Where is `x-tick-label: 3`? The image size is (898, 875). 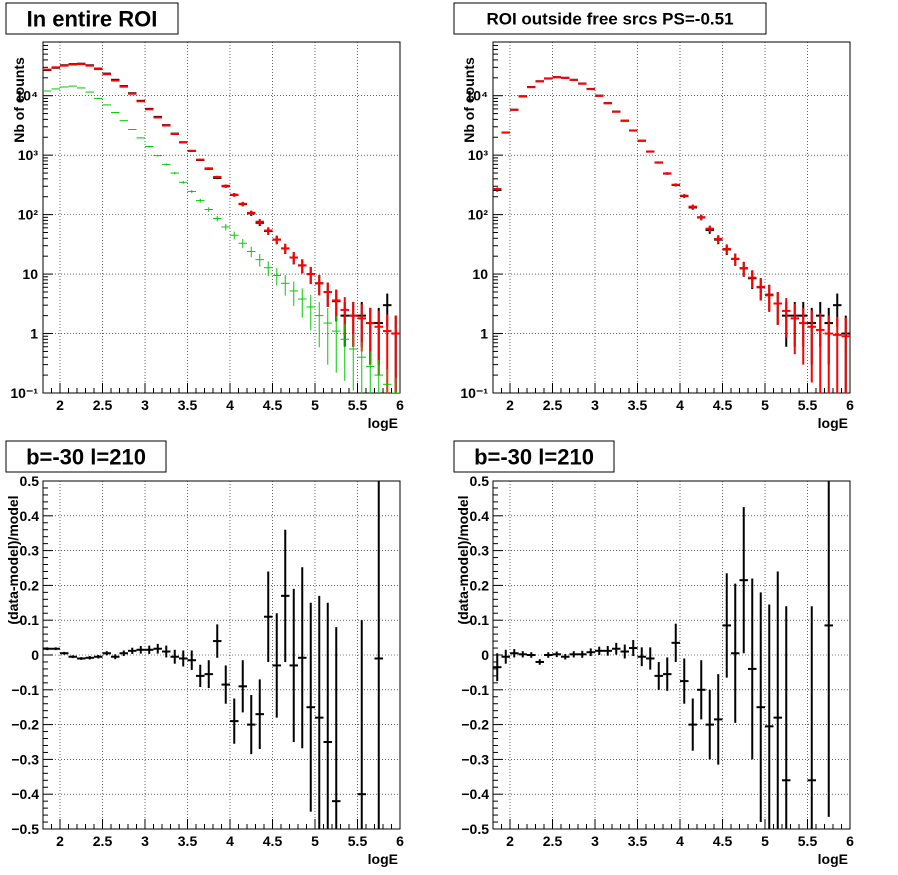
x-tick-label: 3 is located at coordinates (595, 841).